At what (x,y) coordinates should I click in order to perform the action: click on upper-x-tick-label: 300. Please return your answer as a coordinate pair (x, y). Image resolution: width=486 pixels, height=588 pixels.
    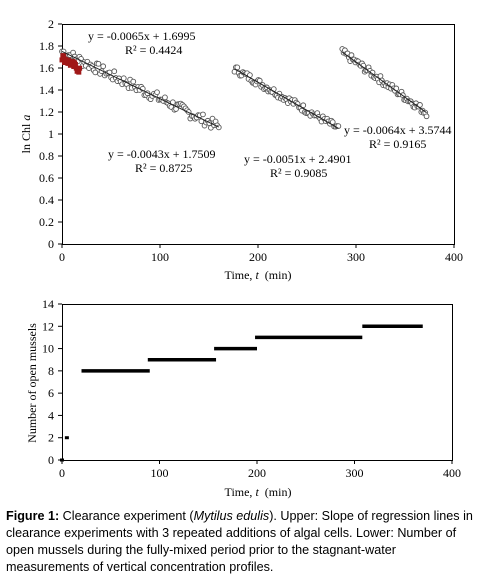
    Looking at the image, I should click on (356, 257).